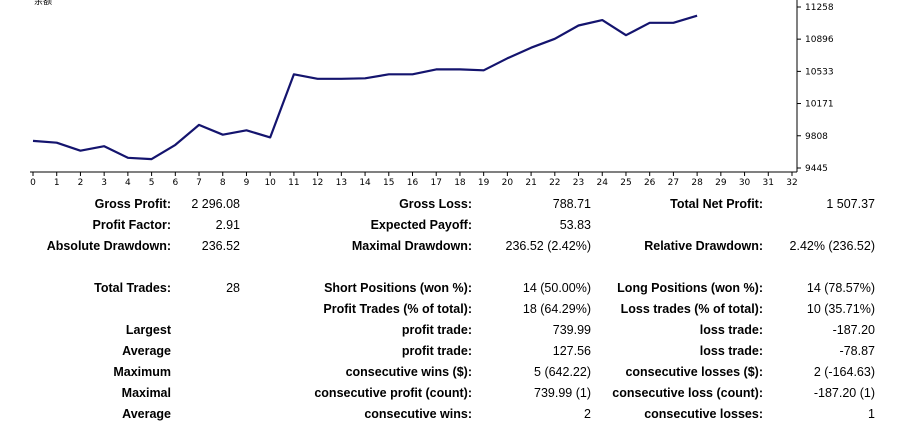  I want to click on profit-trades-value: 18 (64.29%), so click(556, 309).